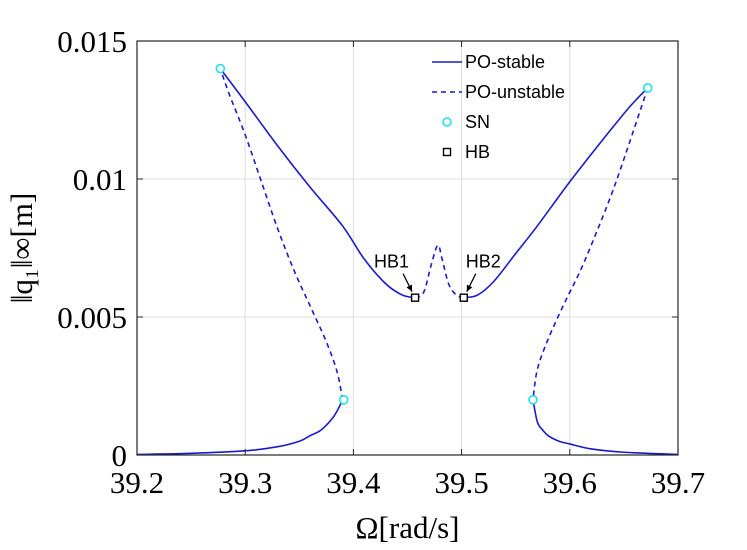 The image size is (747, 550). Describe the element at coordinates (483, 262) in the screenshot. I see `hb-annotation-label: HB2` at that location.